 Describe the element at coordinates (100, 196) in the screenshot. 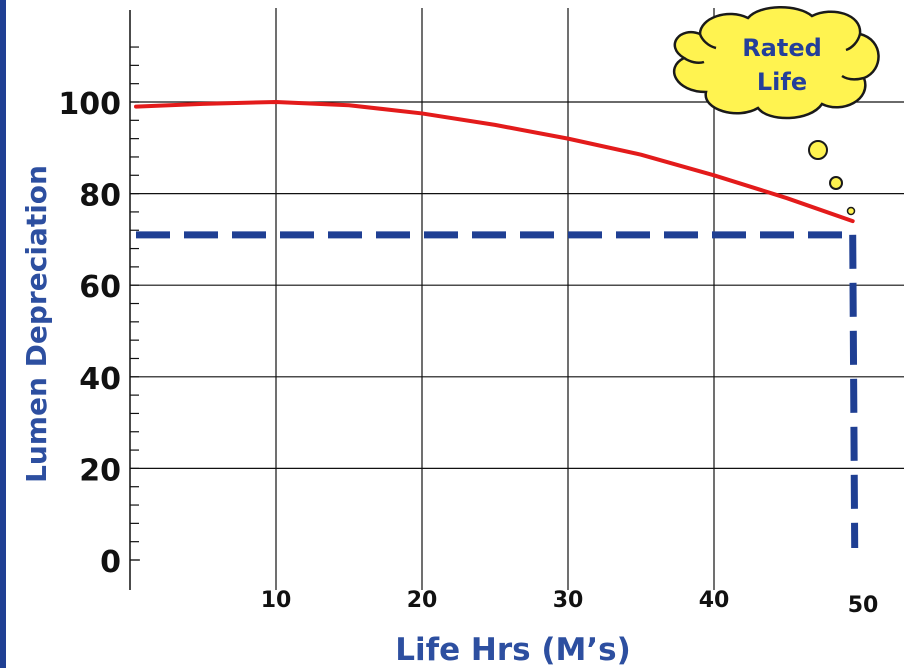

I see `y-tick-label-80: 80` at that location.